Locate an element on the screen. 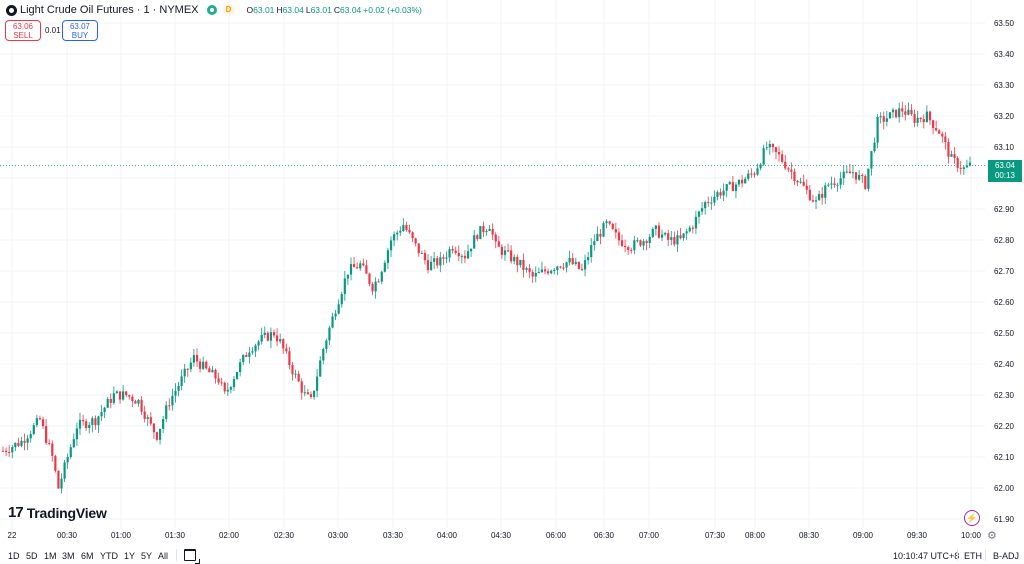 The width and height of the screenshot is (1024, 564). delayed-badge: D is located at coordinates (228, 10).